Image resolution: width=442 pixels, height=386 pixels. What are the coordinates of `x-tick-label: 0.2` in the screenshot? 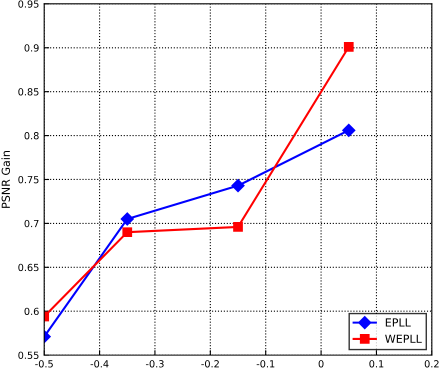 It's located at (431, 364).